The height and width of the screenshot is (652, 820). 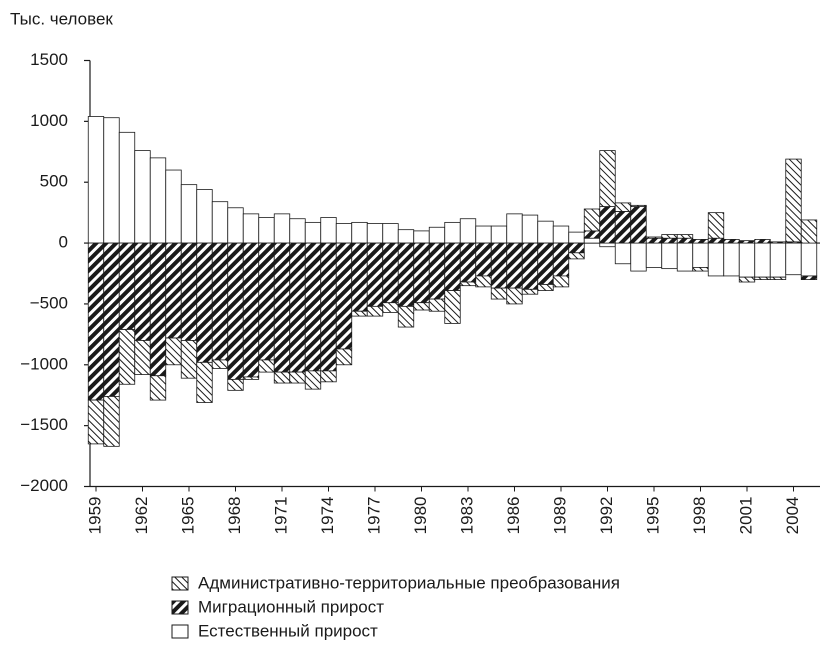 What do you see at coordinates (141, 516) in the screenshot?
I see `x-tick-label: 1962` at bounding box center [141, 516].